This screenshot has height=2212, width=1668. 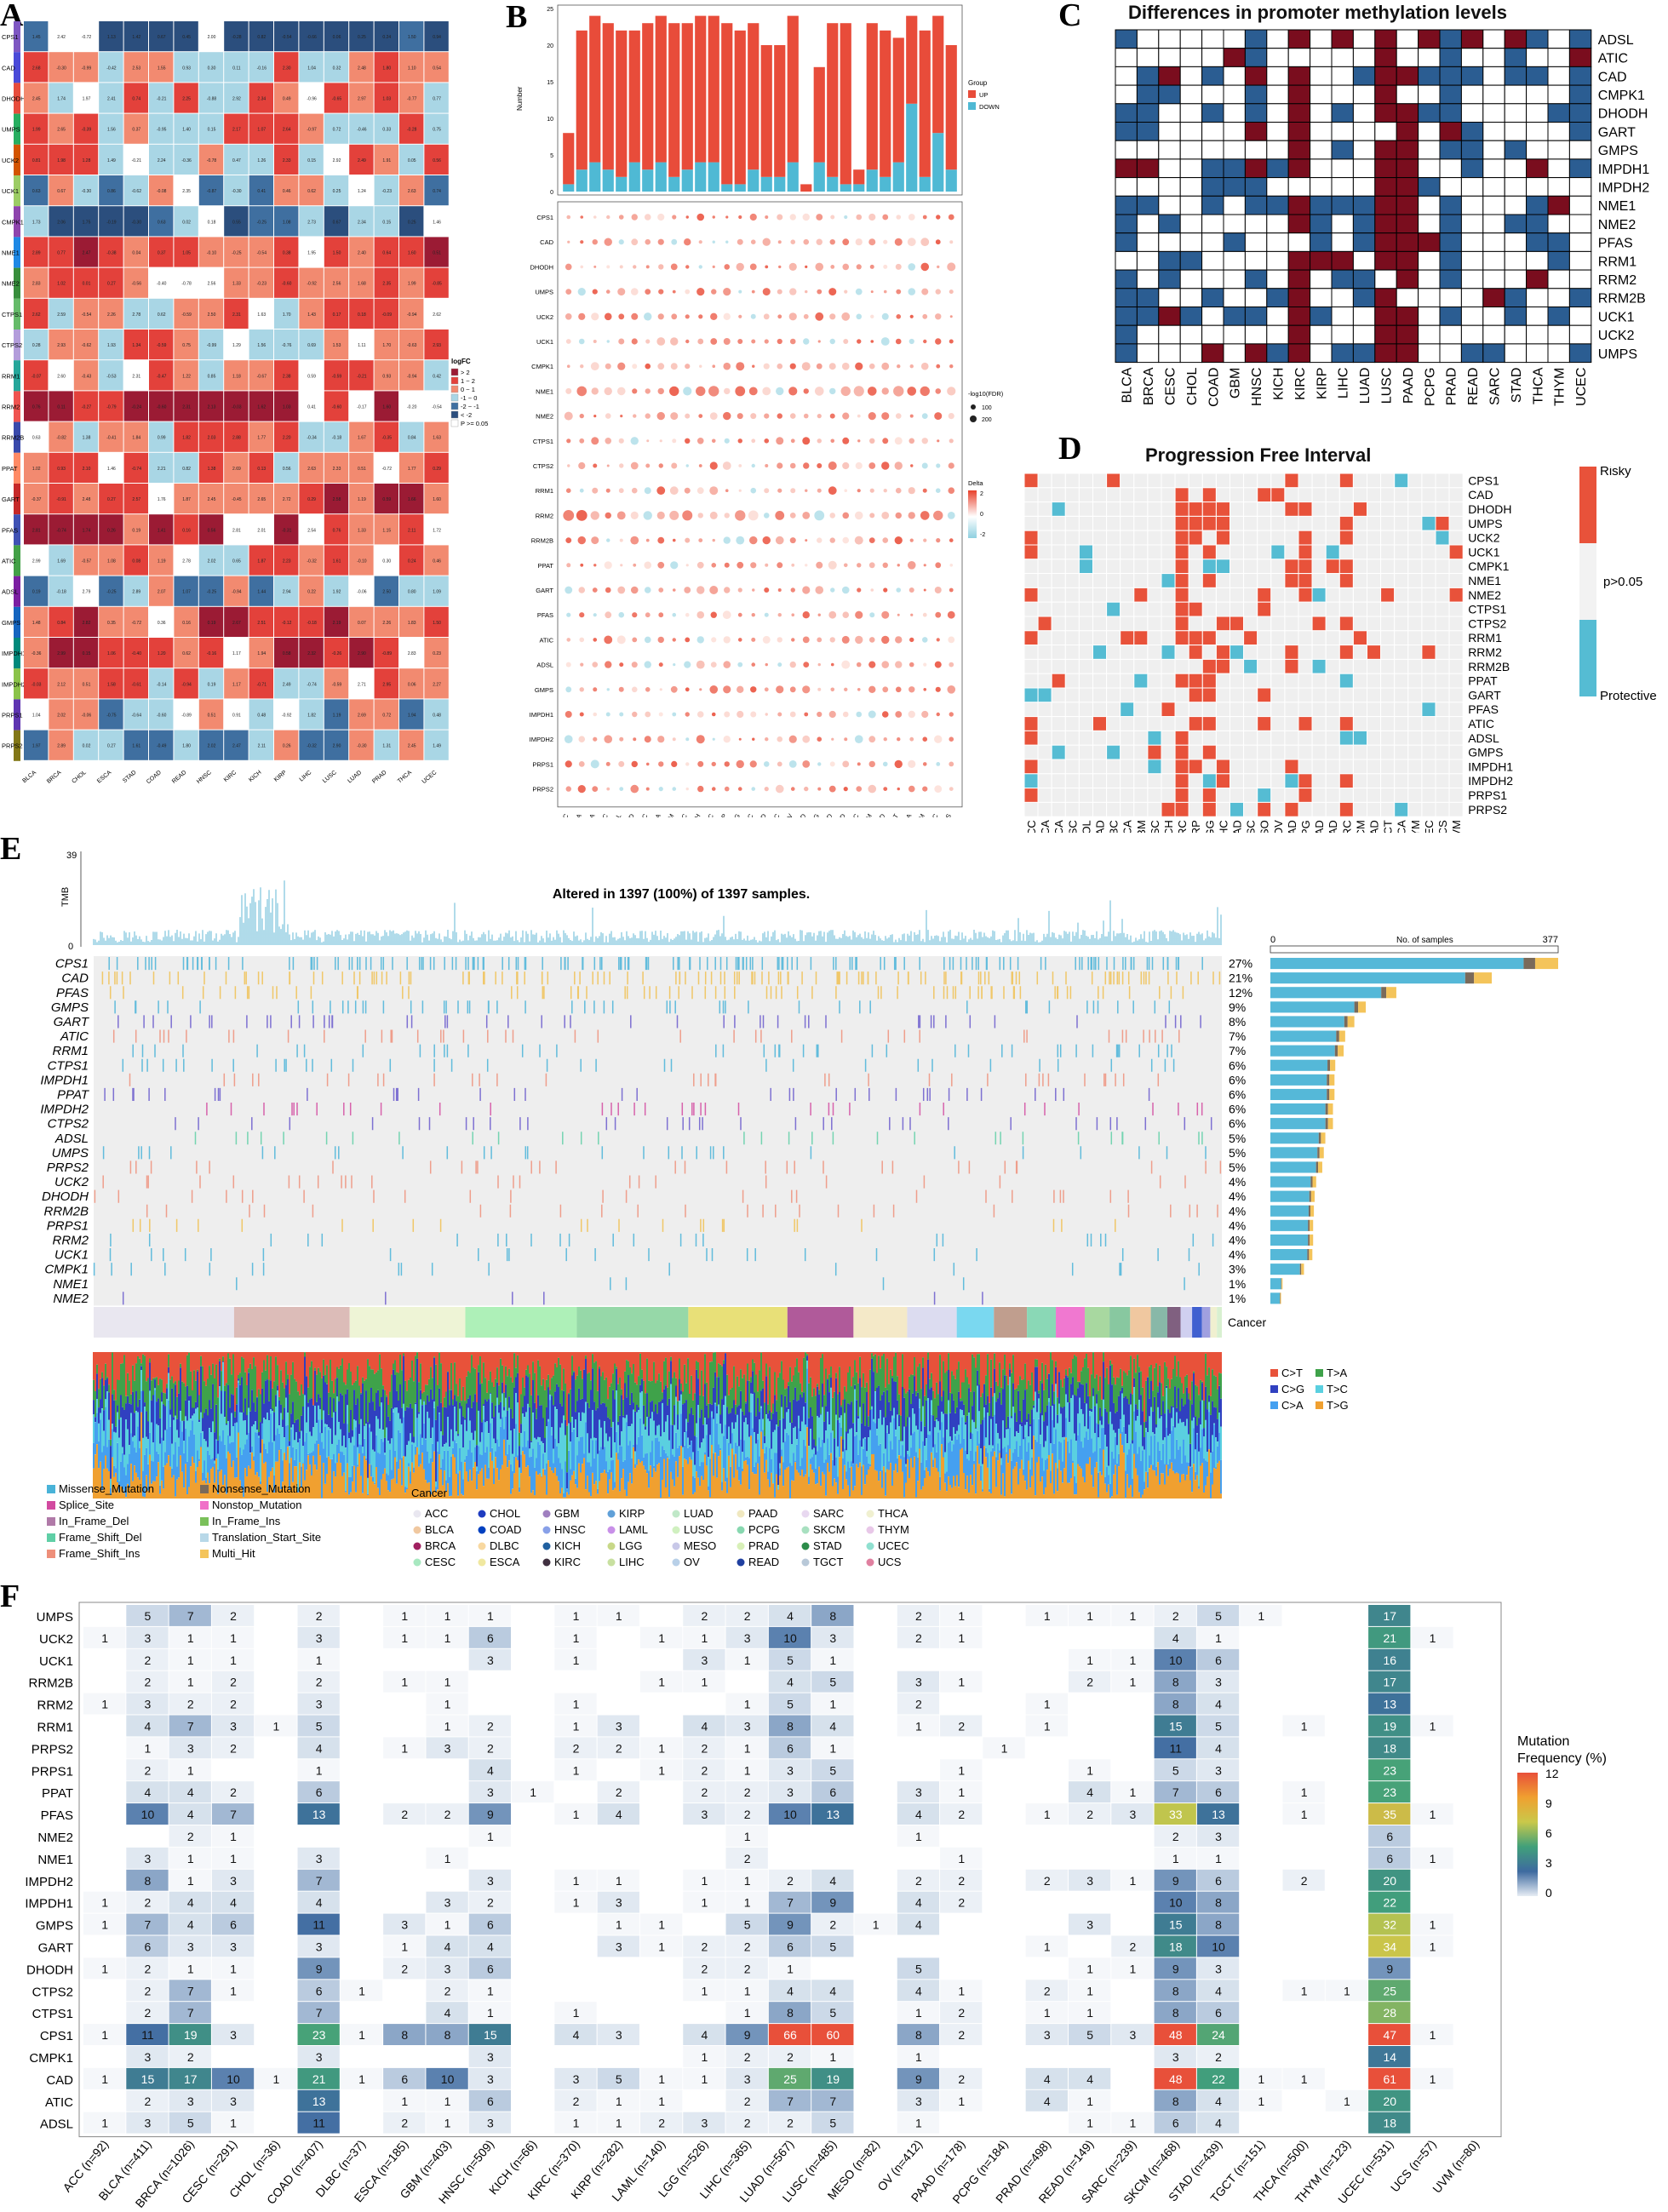 I want to click on freq-bar-nonsense, so click(x=1300, y=1270).